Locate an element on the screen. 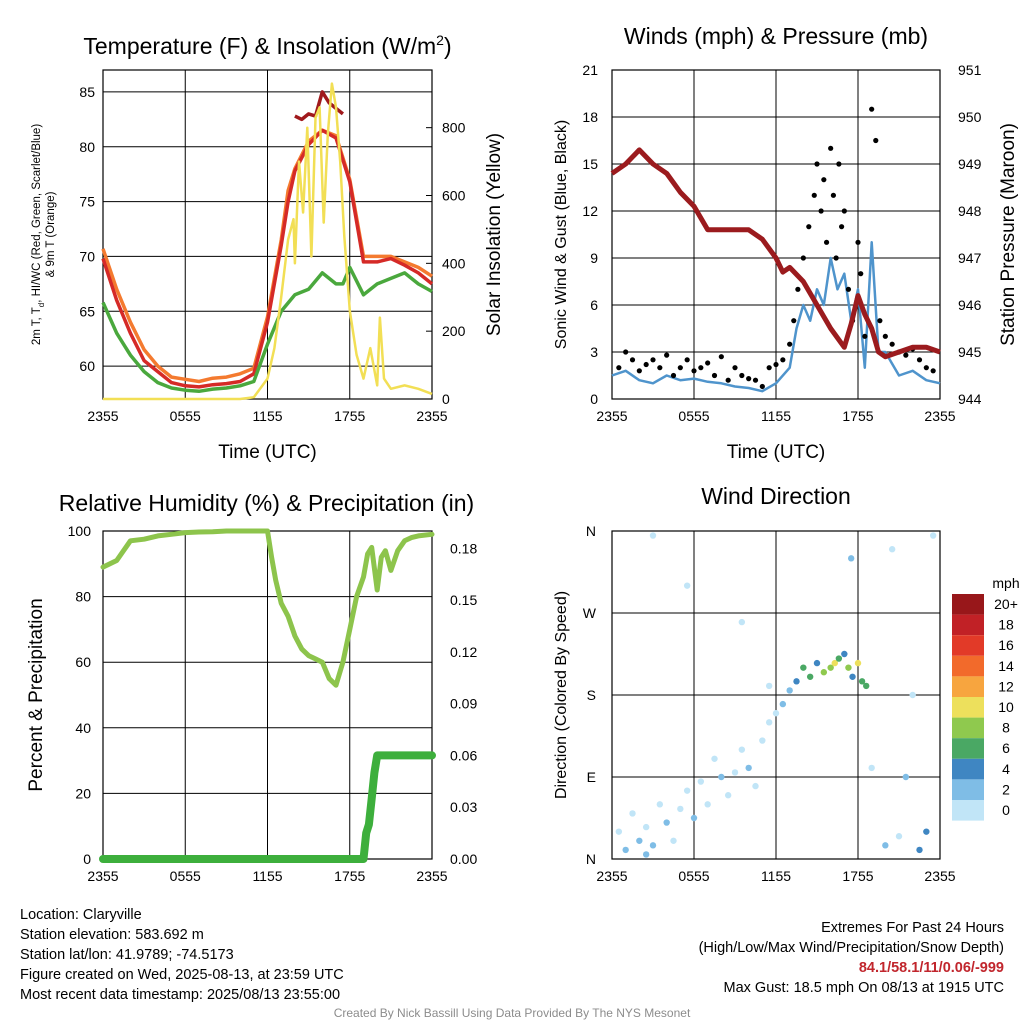 The height and width of the screenshot is (1024, 1024). extremes-title: Extremes For Past 24 Hours is located at coordinates (912, 928).